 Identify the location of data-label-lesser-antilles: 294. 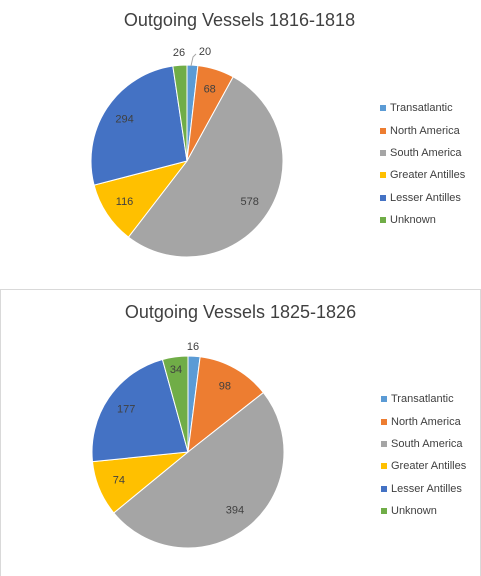
(124, 120).